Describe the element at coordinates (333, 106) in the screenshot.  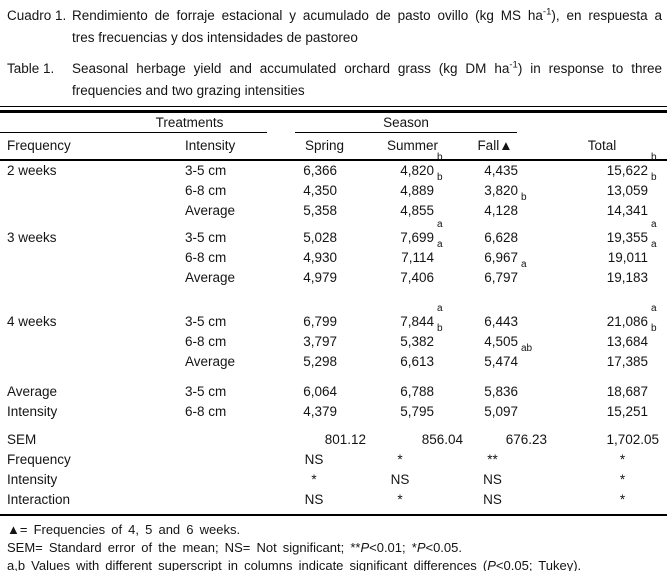
I see `top-rule-thin` at that location.